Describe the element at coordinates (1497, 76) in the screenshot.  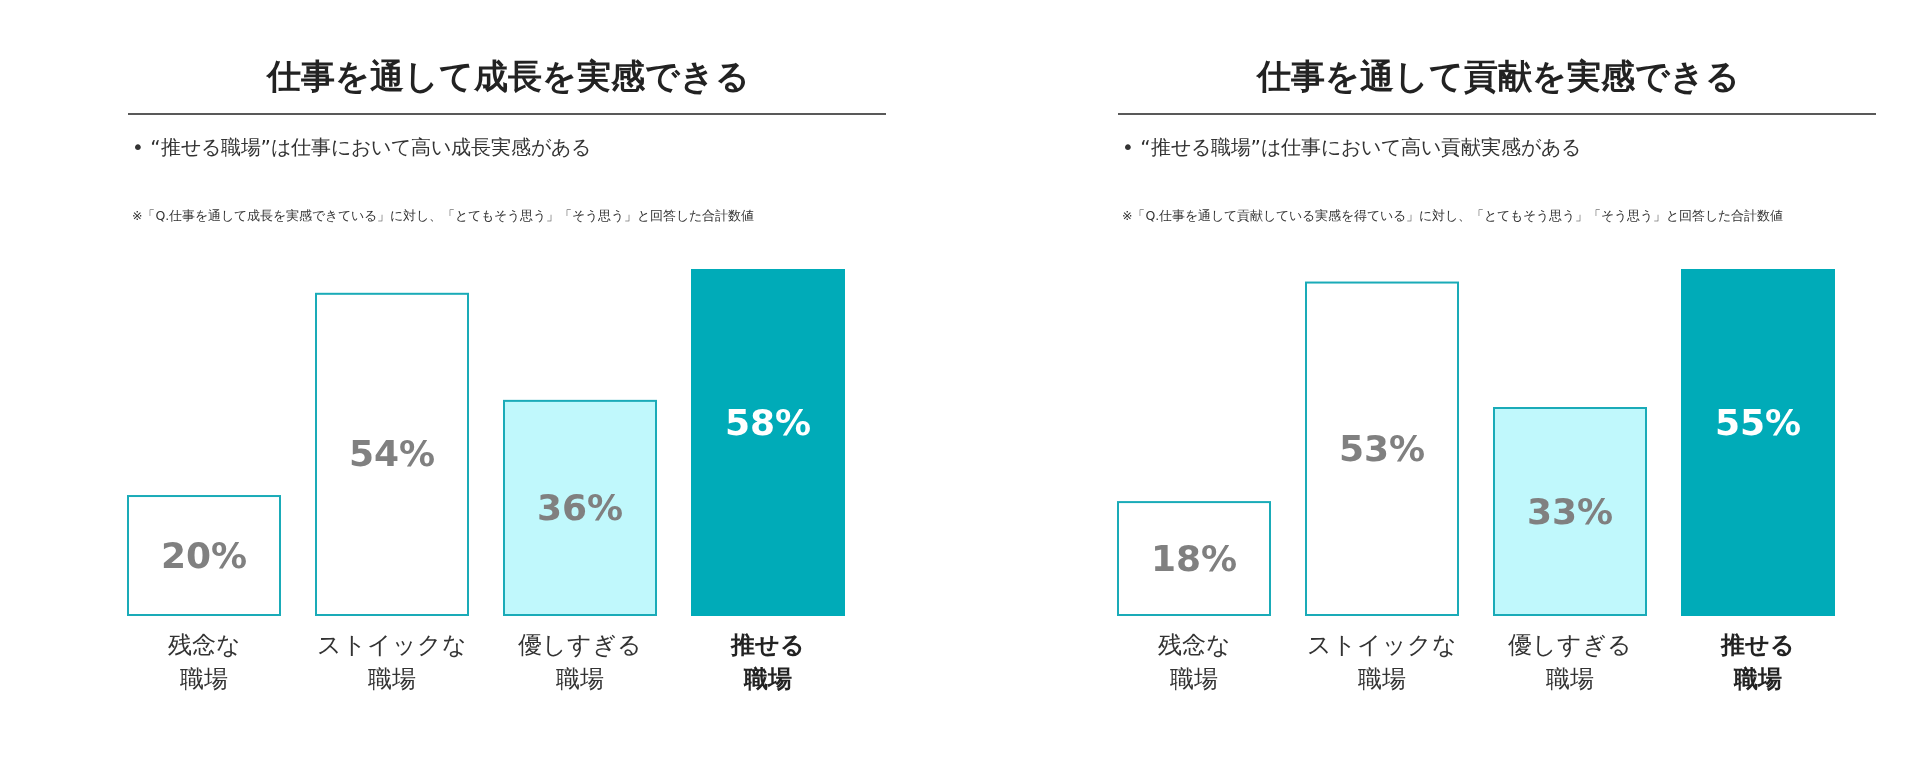
I see `chart-title: 仕事を通して貢献を実感できる` at that location.